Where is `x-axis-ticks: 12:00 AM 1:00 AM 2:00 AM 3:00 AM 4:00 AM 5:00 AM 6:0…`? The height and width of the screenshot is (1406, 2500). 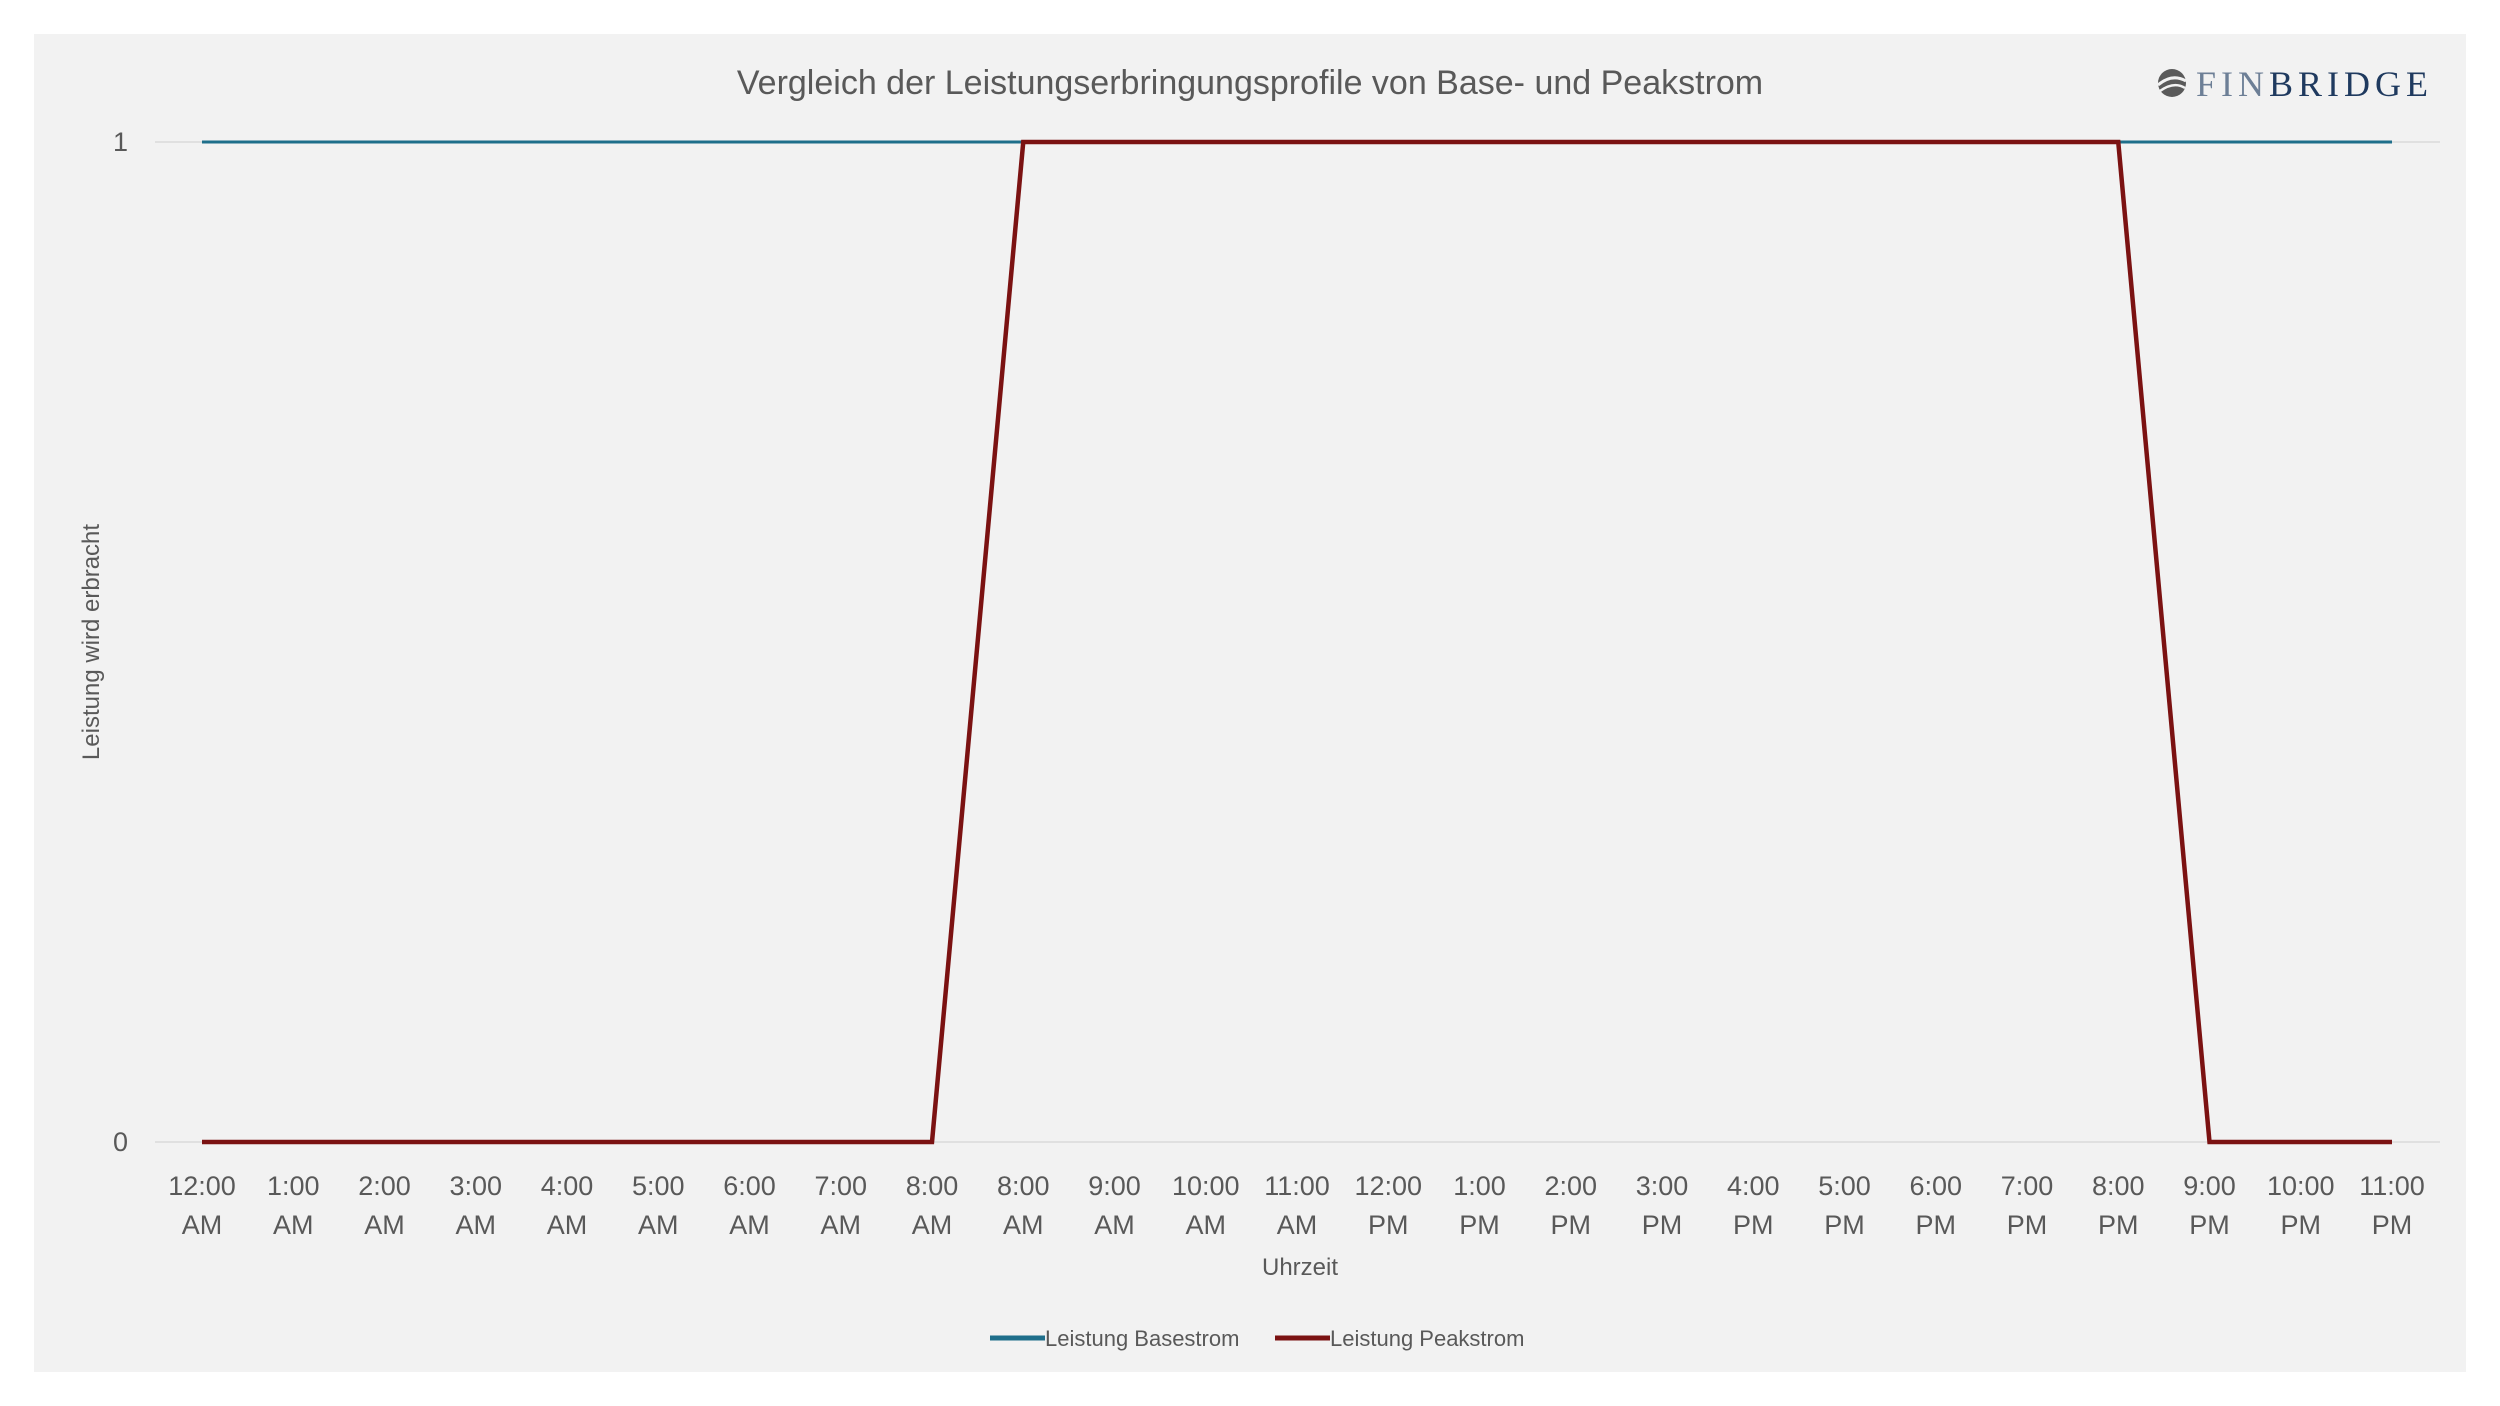
x-axis-ticks: 12:00 AM 1:00 AM 2:00 AM 3:00 AM 4:00 AM 5:00 AM 6:0… is located at coordinates (1296, 1205).